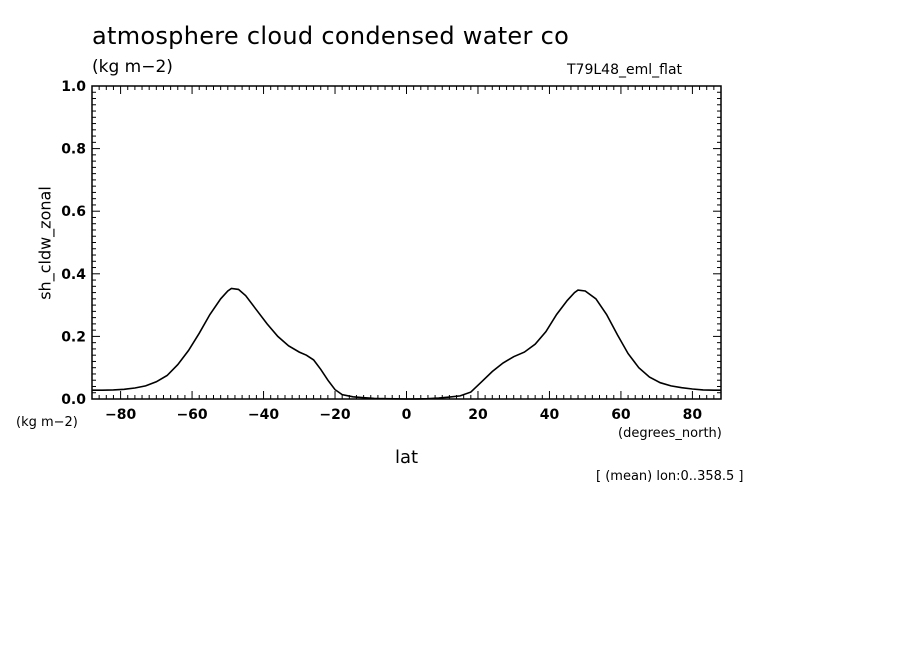  I want to click on x-tick-label: −40, so click(263, 415).